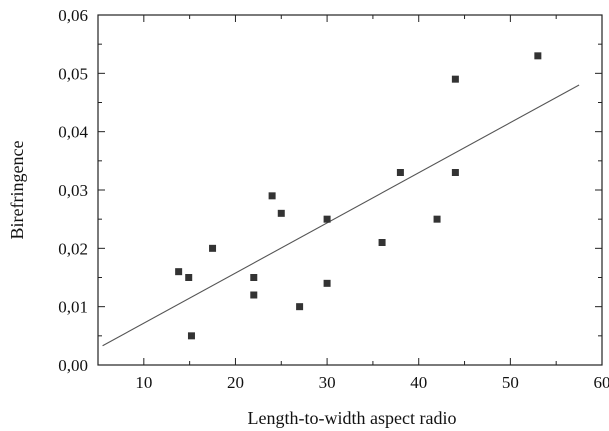 Image resolution: width=609 pixels, height=431 pixels. I want to click on y-tick-label: 0,01, so click(73, 307).